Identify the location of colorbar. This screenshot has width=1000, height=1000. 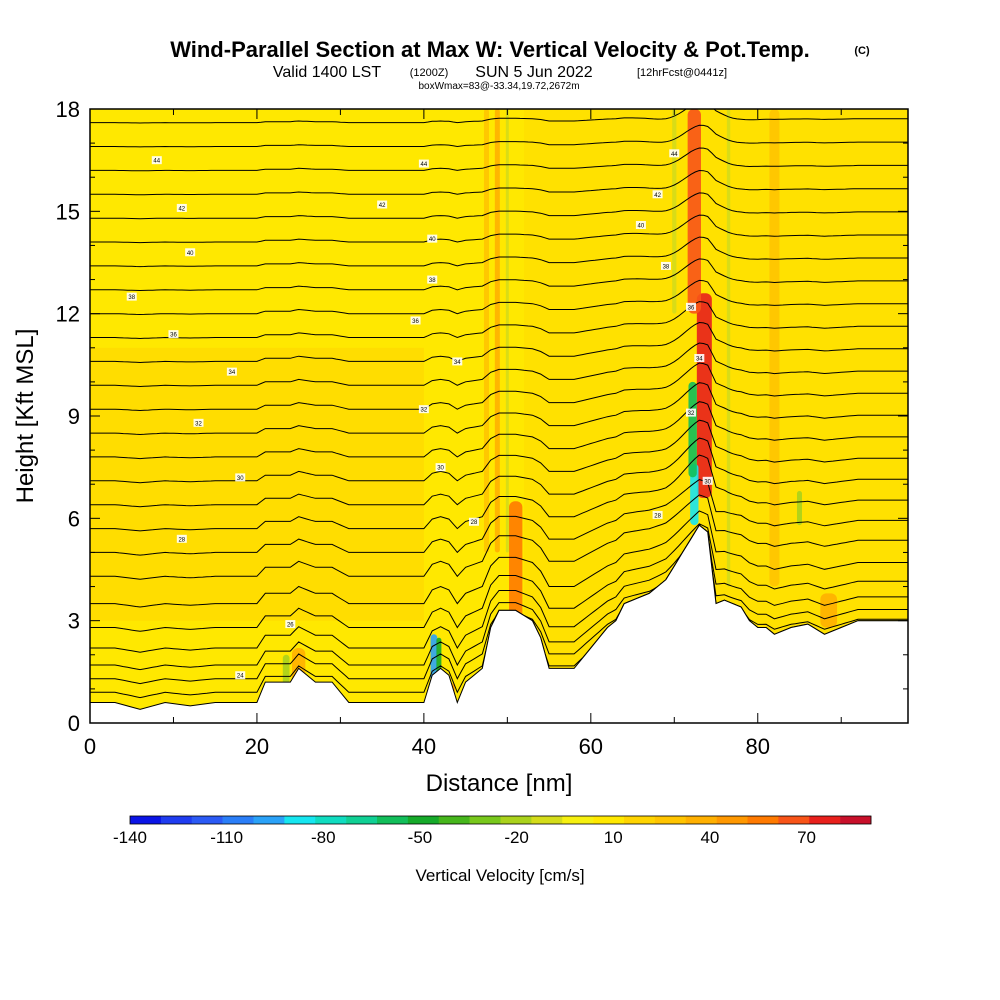
(500, 820).